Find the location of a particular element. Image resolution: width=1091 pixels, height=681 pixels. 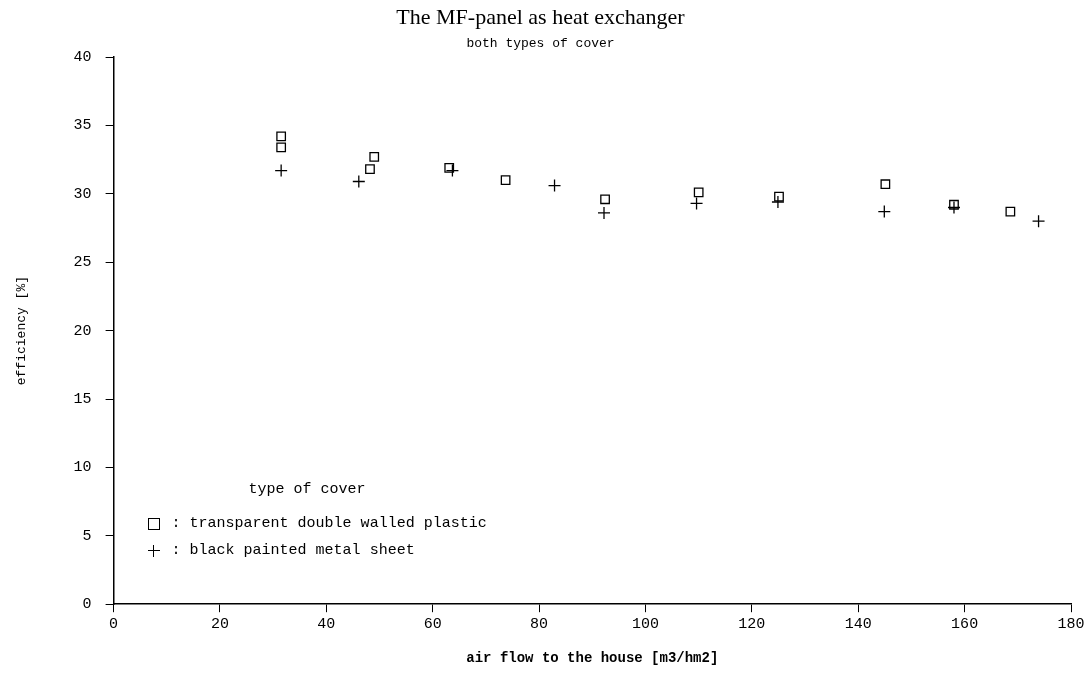

y-tick-label: 20 is located at coordinates (82, 331).